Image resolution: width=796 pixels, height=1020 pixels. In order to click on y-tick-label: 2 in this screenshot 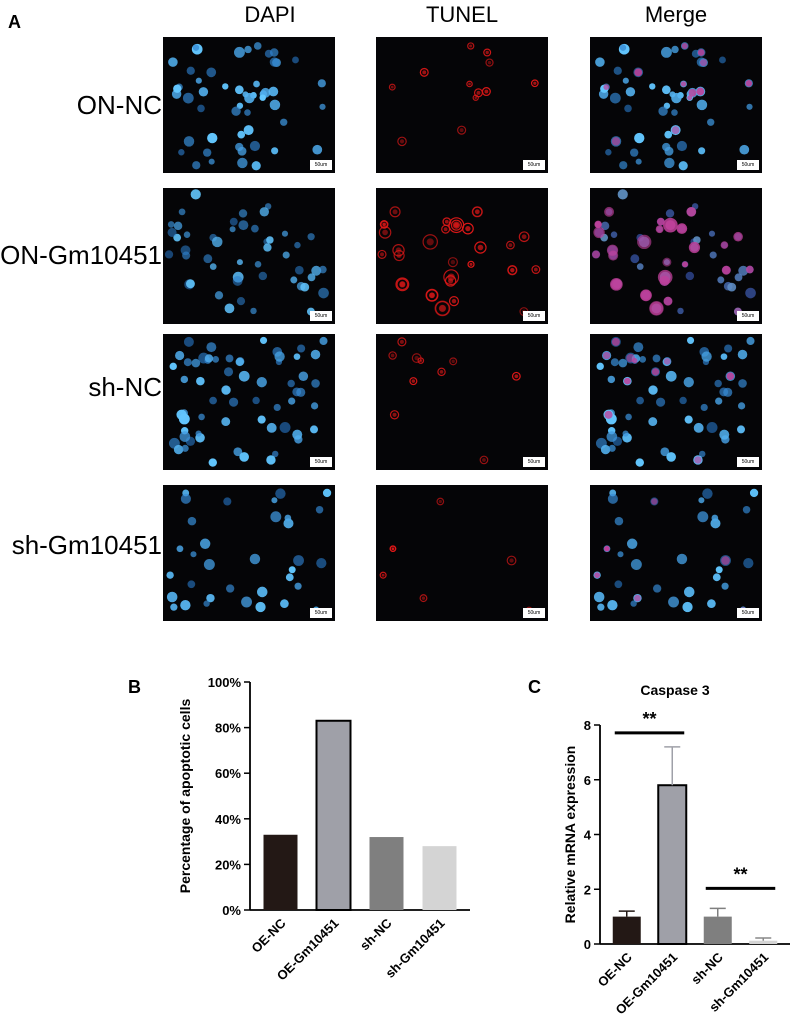, I will do `click(587, 889)`.